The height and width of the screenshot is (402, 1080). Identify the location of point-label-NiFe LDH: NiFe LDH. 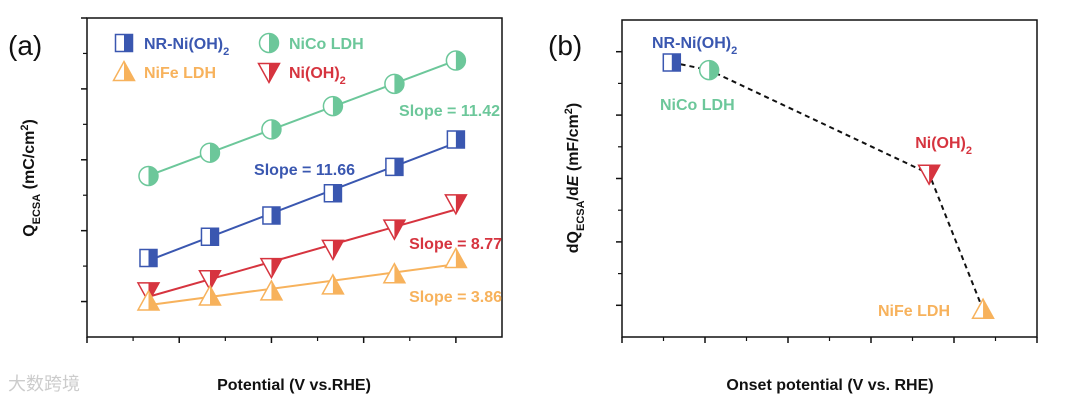
(914, 311).